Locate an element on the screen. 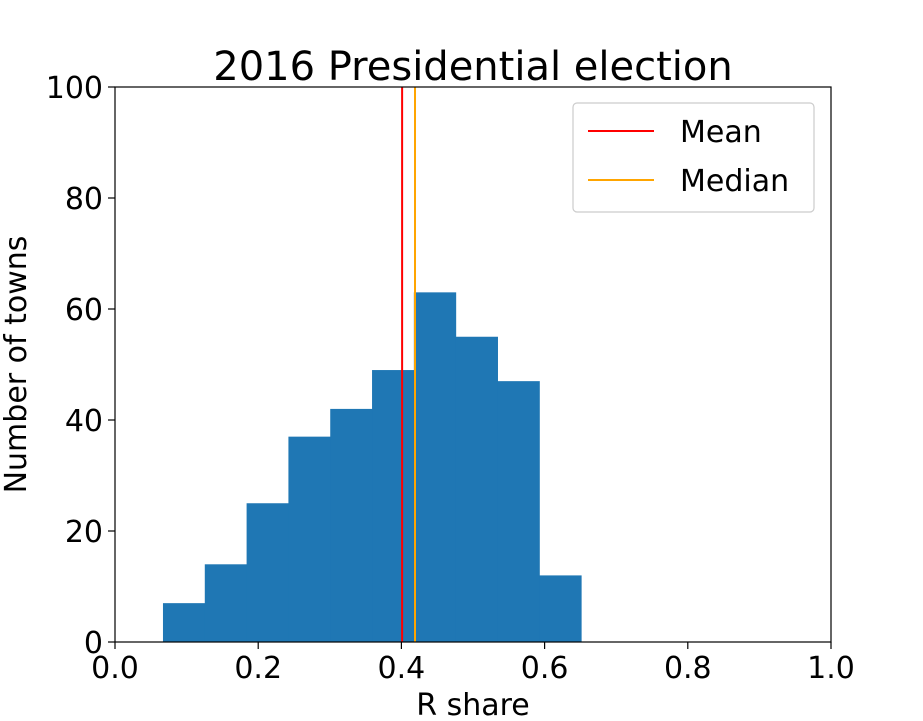  x-axis-label: R share is located at coordinates (473, 704).